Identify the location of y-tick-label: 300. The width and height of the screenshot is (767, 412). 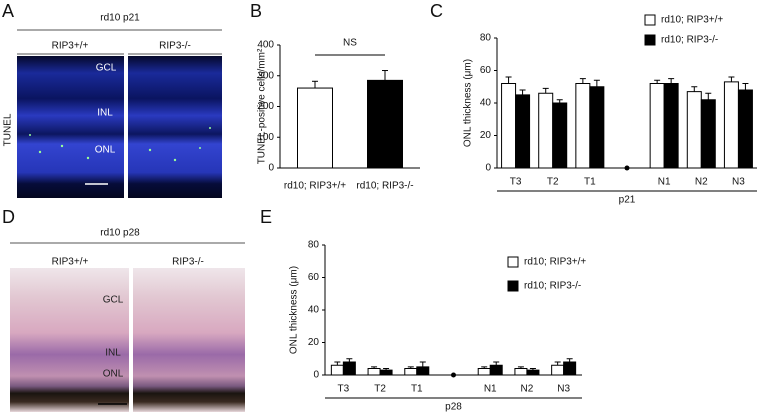
(265, 75).